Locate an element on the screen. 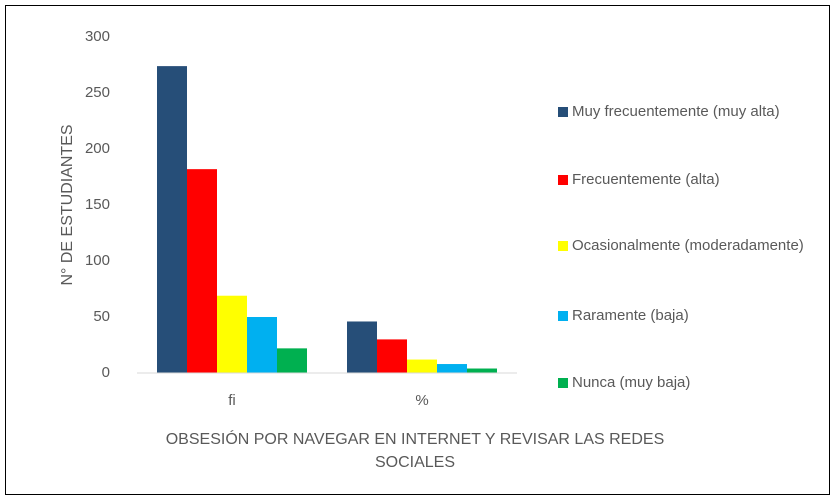 Image resolution: width=837 pixels, height=504 pixels. x-tick-label: fi is located at coordinates (232, 400).